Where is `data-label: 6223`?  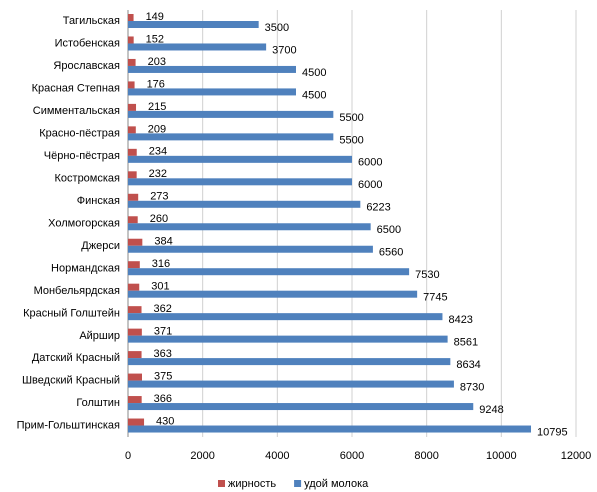
data-label: 6223 is located at coordinates (378, 208).